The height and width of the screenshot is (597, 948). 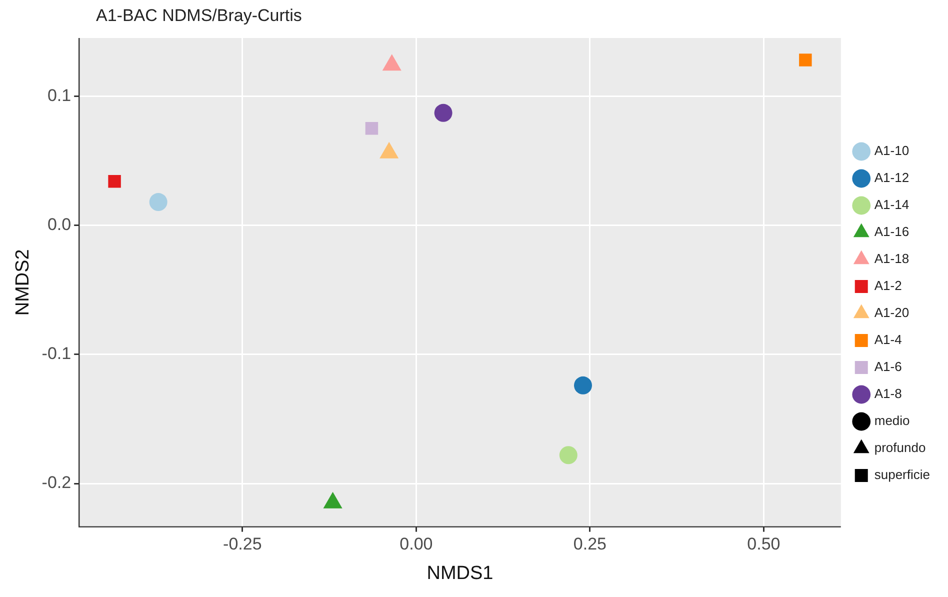 What do you see at coordinates (57, 354) in the screenshot?
I see `y-tick-label: -0.1` at bounding box center [57, 354].